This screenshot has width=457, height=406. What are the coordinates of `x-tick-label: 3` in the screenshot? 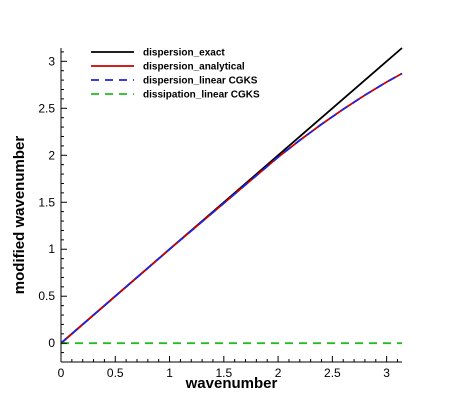 It's located at (386, 373).